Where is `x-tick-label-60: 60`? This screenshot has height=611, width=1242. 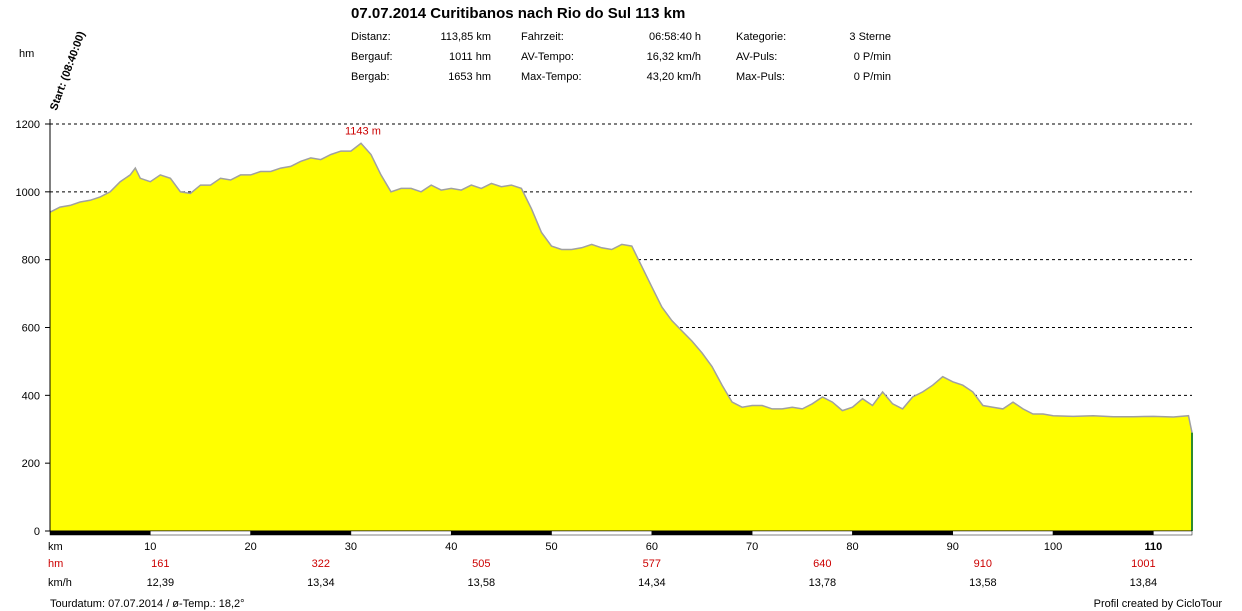 x-tick-label-60: 60 is located at coordinates (652, 547).